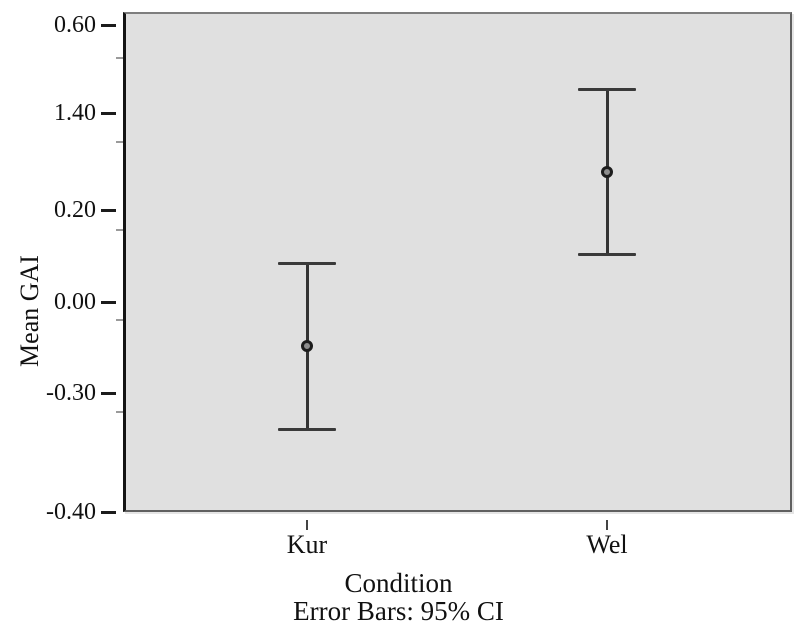 Image resolution: width=797 pixels, height=627 pixels. What do you see at coordinates (75, 302) in the screenshot?
I see `y-tick-label: 0.00` at bounding box center [75, 302].